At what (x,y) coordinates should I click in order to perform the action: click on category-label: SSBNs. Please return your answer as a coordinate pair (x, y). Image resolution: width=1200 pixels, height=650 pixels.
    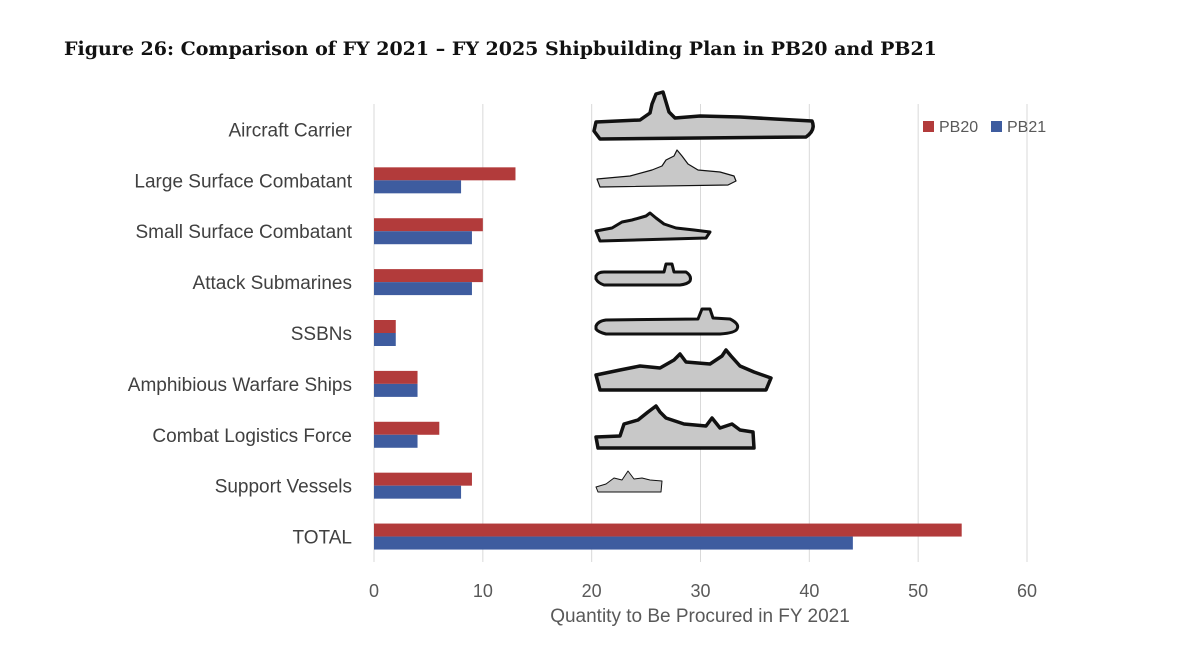
    Looking at the image, I should click on (321, 334).